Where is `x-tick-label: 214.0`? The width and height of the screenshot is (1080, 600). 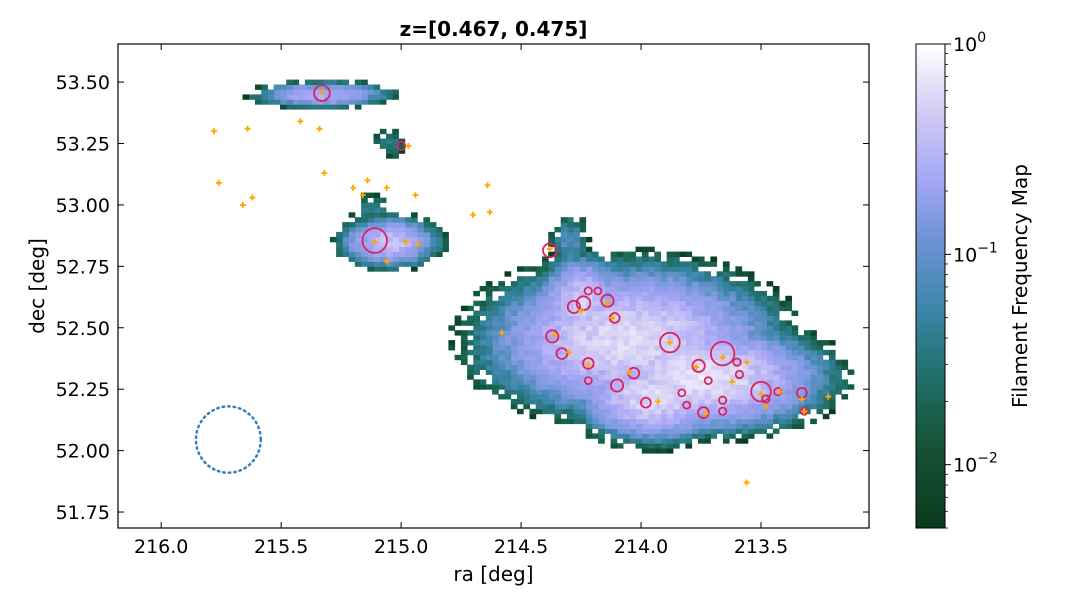 x-tick-label: 214.0 is located at coordinates (641, 547).